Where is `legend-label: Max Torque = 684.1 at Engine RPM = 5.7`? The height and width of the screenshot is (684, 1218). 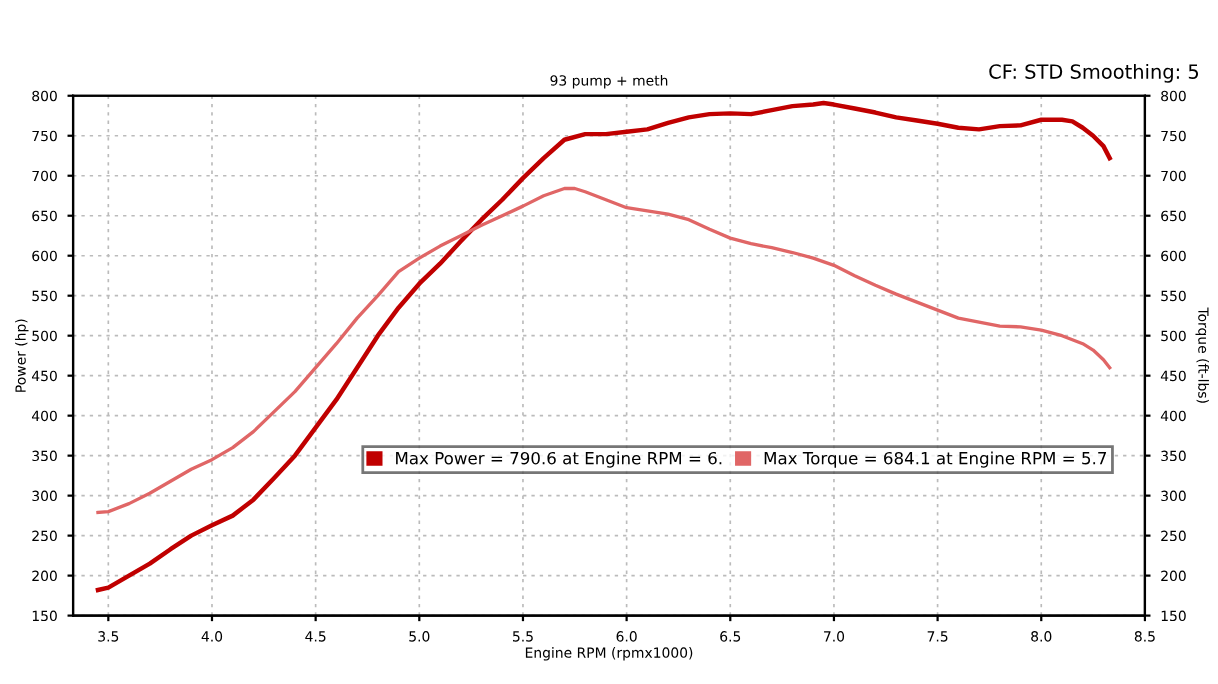
legend-label: Max Torque = 684.1 at Engine RPM = 5.7 is located at coordinates (935, 459).